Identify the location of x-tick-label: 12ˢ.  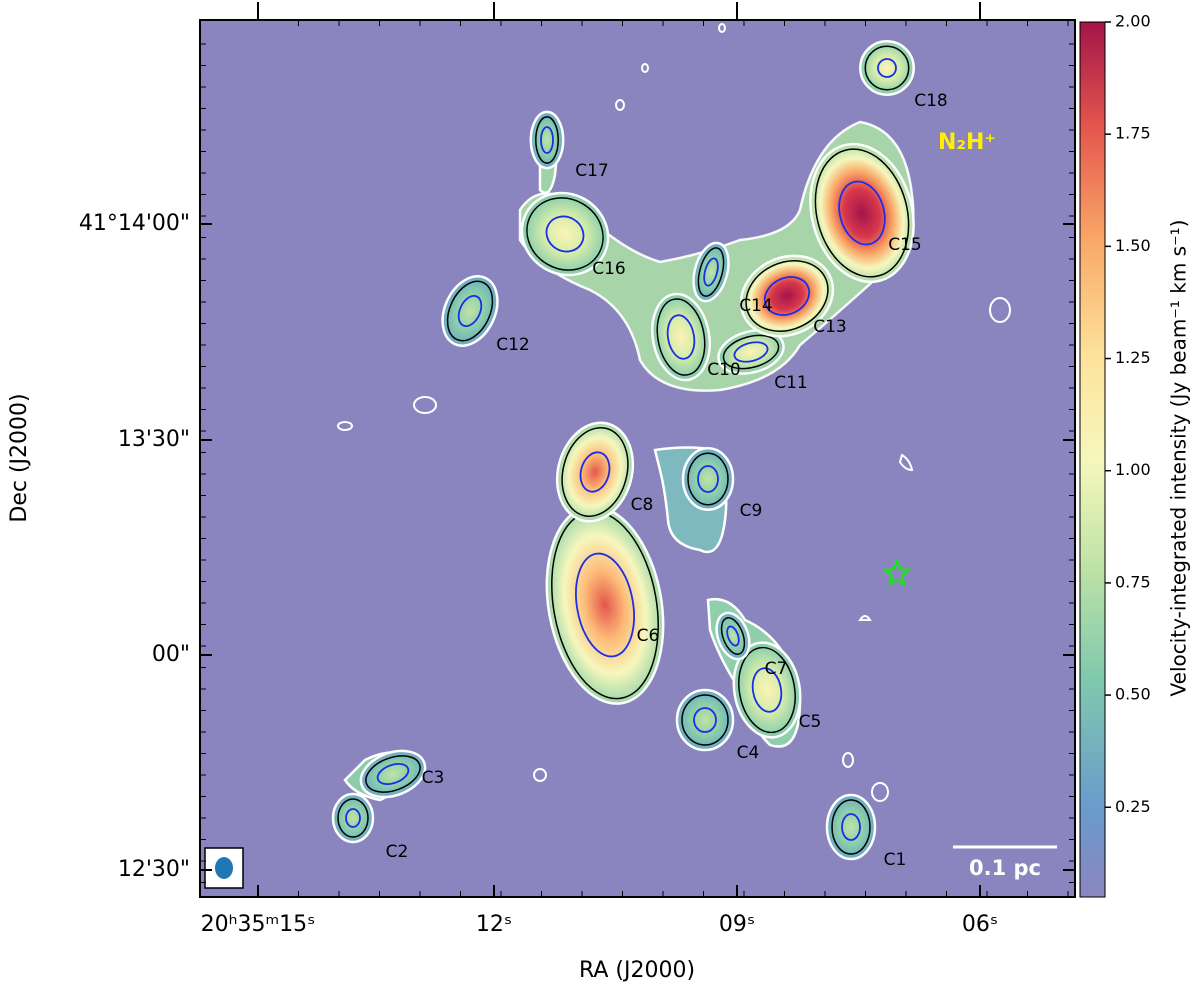
(494, 924).